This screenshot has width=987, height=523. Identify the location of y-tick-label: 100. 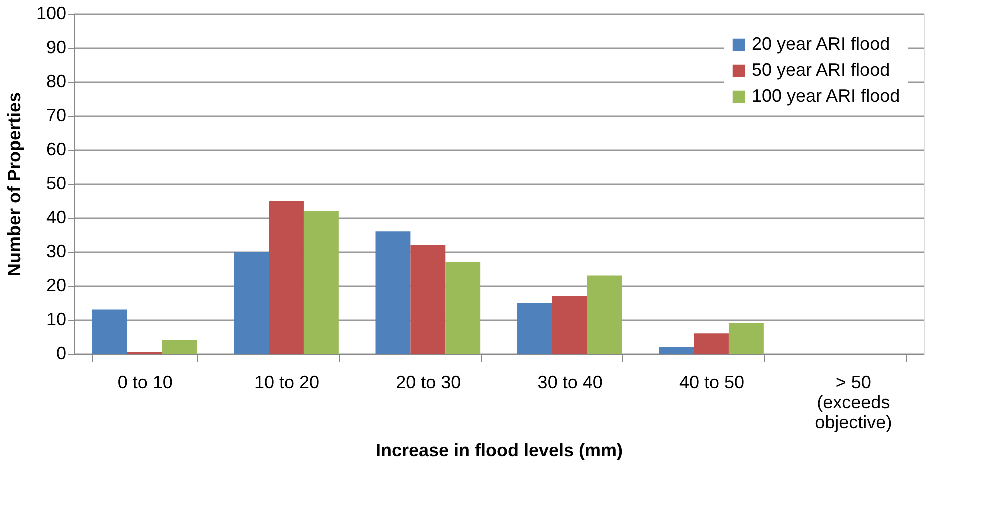
(51, 14).